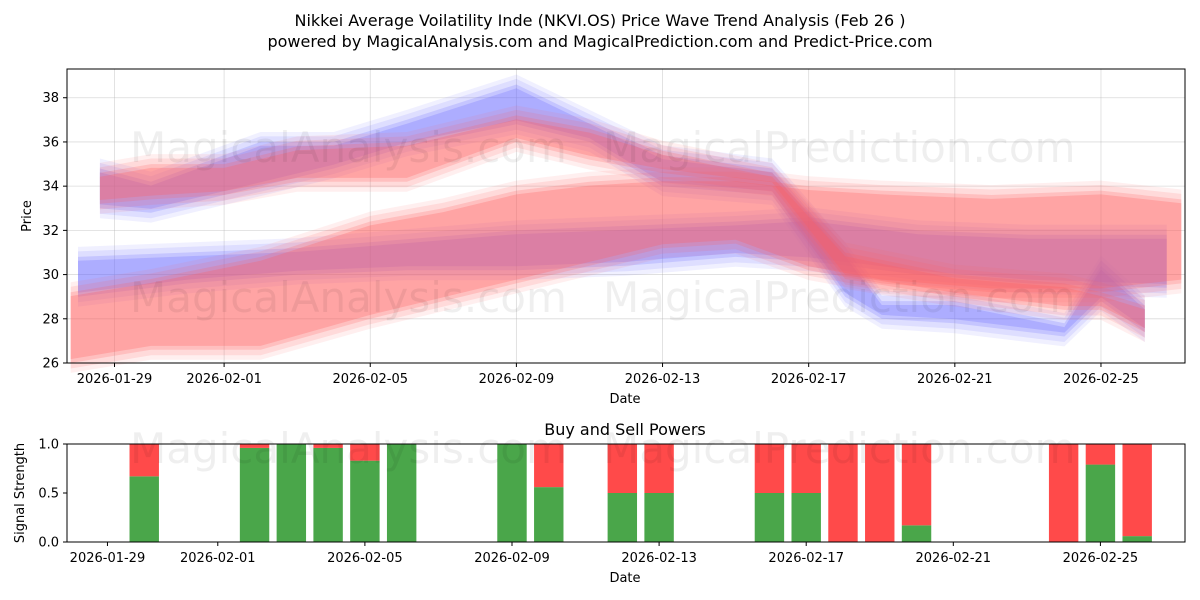 The height and width of the screenshot is (600, 1200). I want to click on price-ytick-label-0: 26, so click(50, 364).